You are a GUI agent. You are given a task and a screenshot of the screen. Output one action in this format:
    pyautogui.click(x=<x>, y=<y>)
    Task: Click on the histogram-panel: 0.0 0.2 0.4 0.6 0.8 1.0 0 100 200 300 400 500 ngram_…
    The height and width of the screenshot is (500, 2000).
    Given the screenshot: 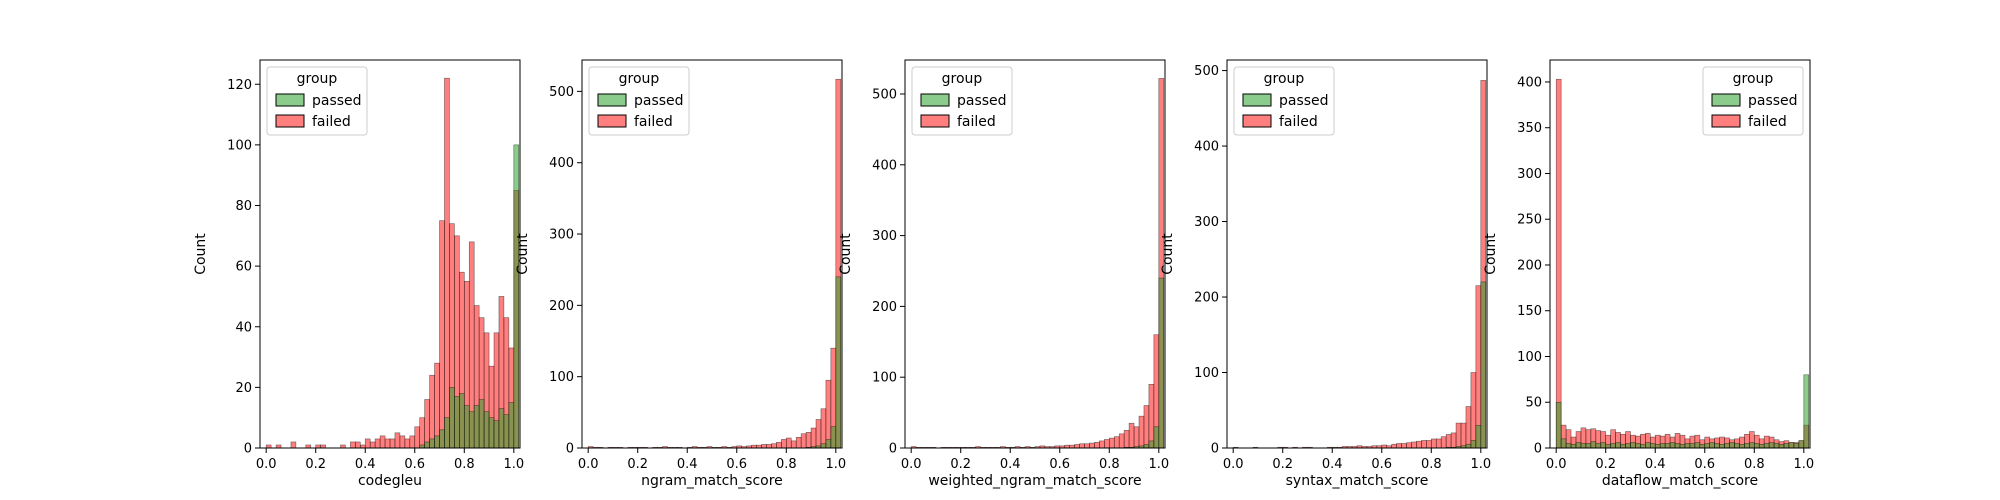 What is the action you would take?
    pyautogui.click(x=680, y=274)
    